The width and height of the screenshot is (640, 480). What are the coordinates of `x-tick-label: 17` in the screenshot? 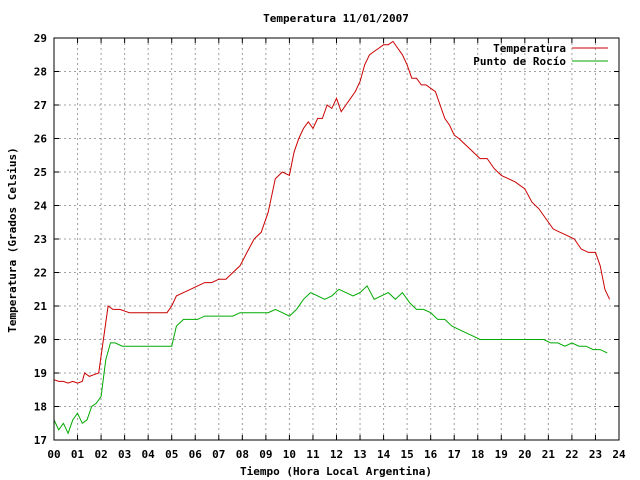 It's located at (454, 454).